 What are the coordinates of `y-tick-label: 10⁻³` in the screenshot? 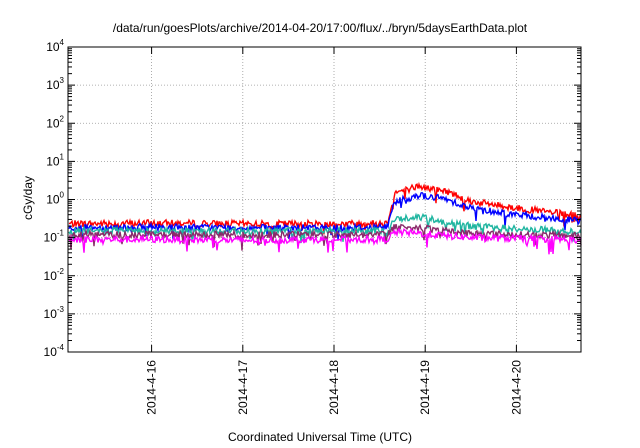 It's located at (54, 313).